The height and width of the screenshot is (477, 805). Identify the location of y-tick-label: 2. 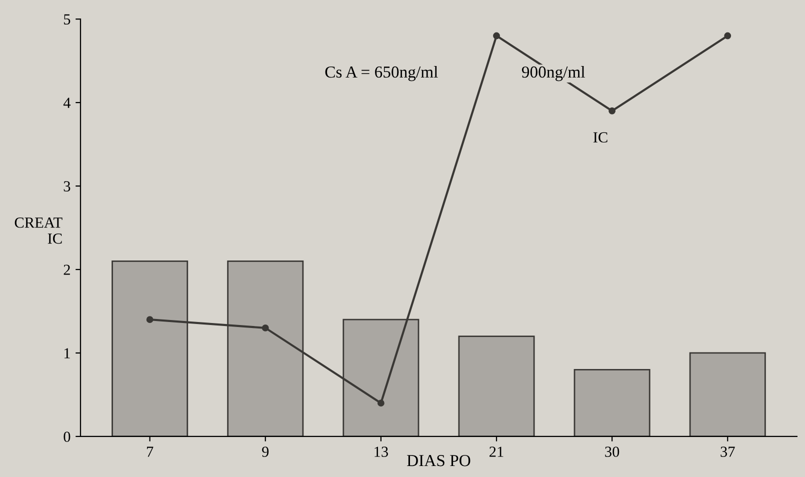
(67, 269).